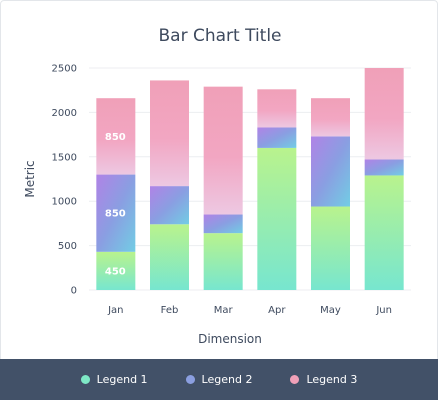  What do you see at coordinates (277, 137) in the screenshot?
I see `bar-2-apr` at bounding box center [277, 137].